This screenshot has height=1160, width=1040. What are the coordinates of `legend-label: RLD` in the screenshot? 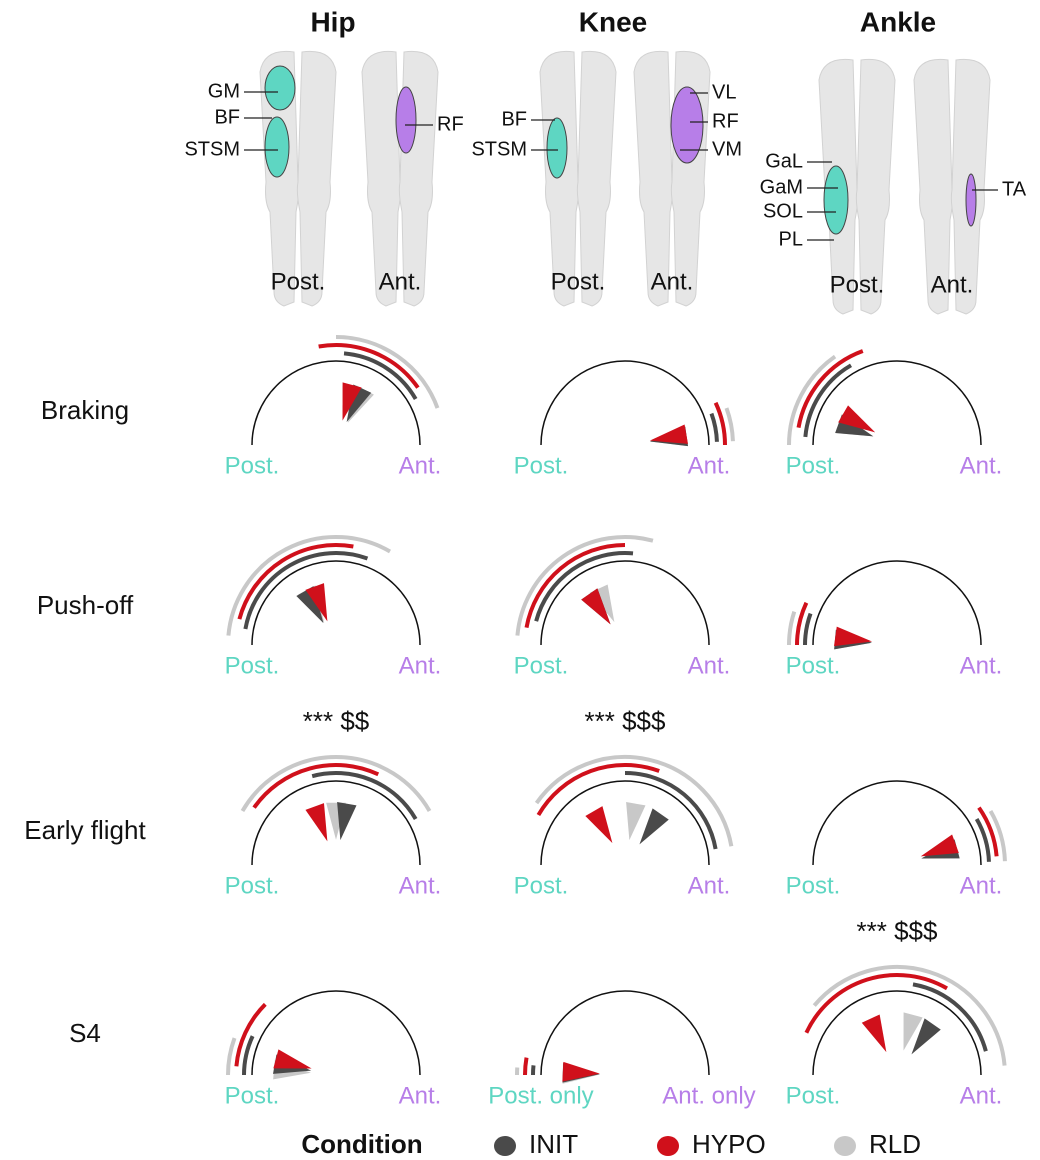 It's located at (895, 1144).